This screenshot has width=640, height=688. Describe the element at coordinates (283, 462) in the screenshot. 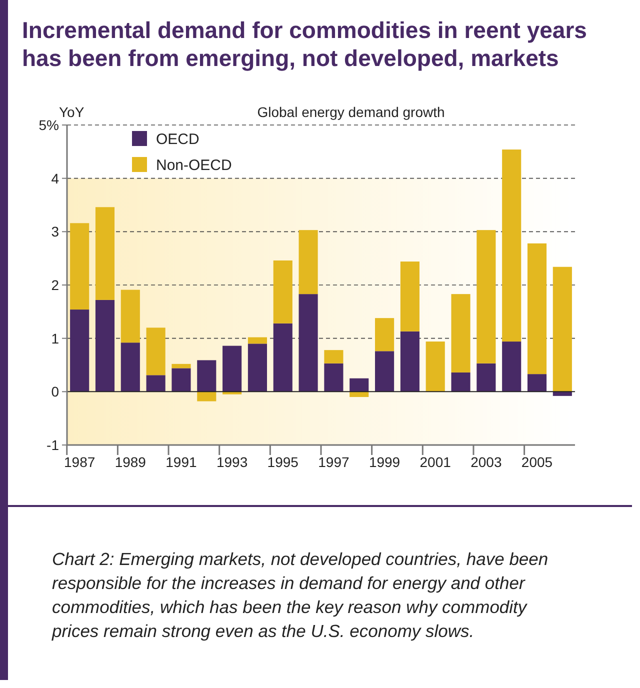

I see `x-tick-label: 1995` at that location.